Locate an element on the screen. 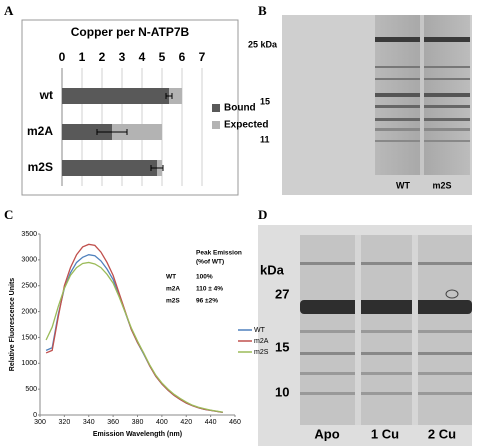  annotation-cell: WT is located at coordinates (171, 277).